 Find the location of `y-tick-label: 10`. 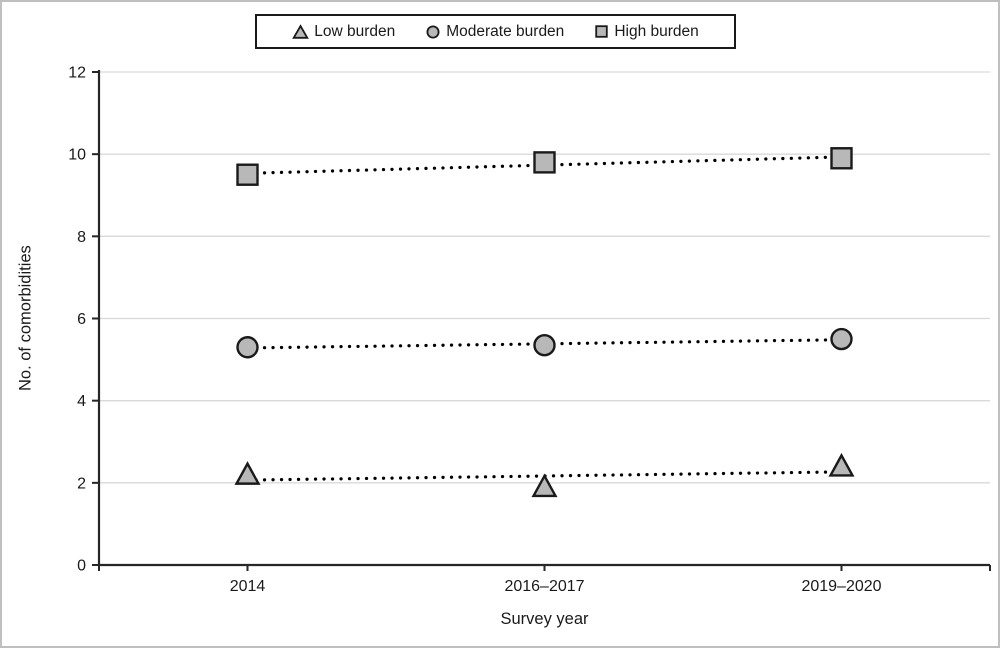

y-tick-label: 10 is located at coordinates (77, 155).